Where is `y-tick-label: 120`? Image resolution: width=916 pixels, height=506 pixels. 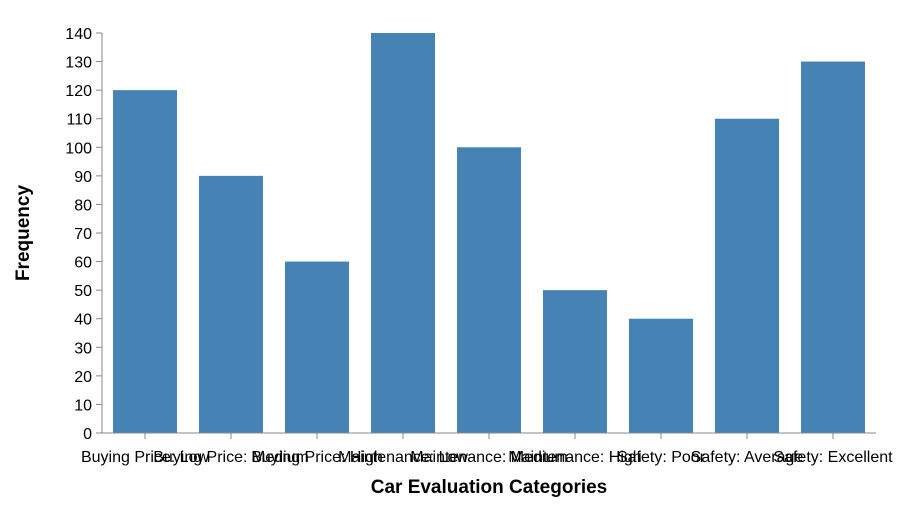
y-tick-label: 120 is located at coordinates (78, 91).